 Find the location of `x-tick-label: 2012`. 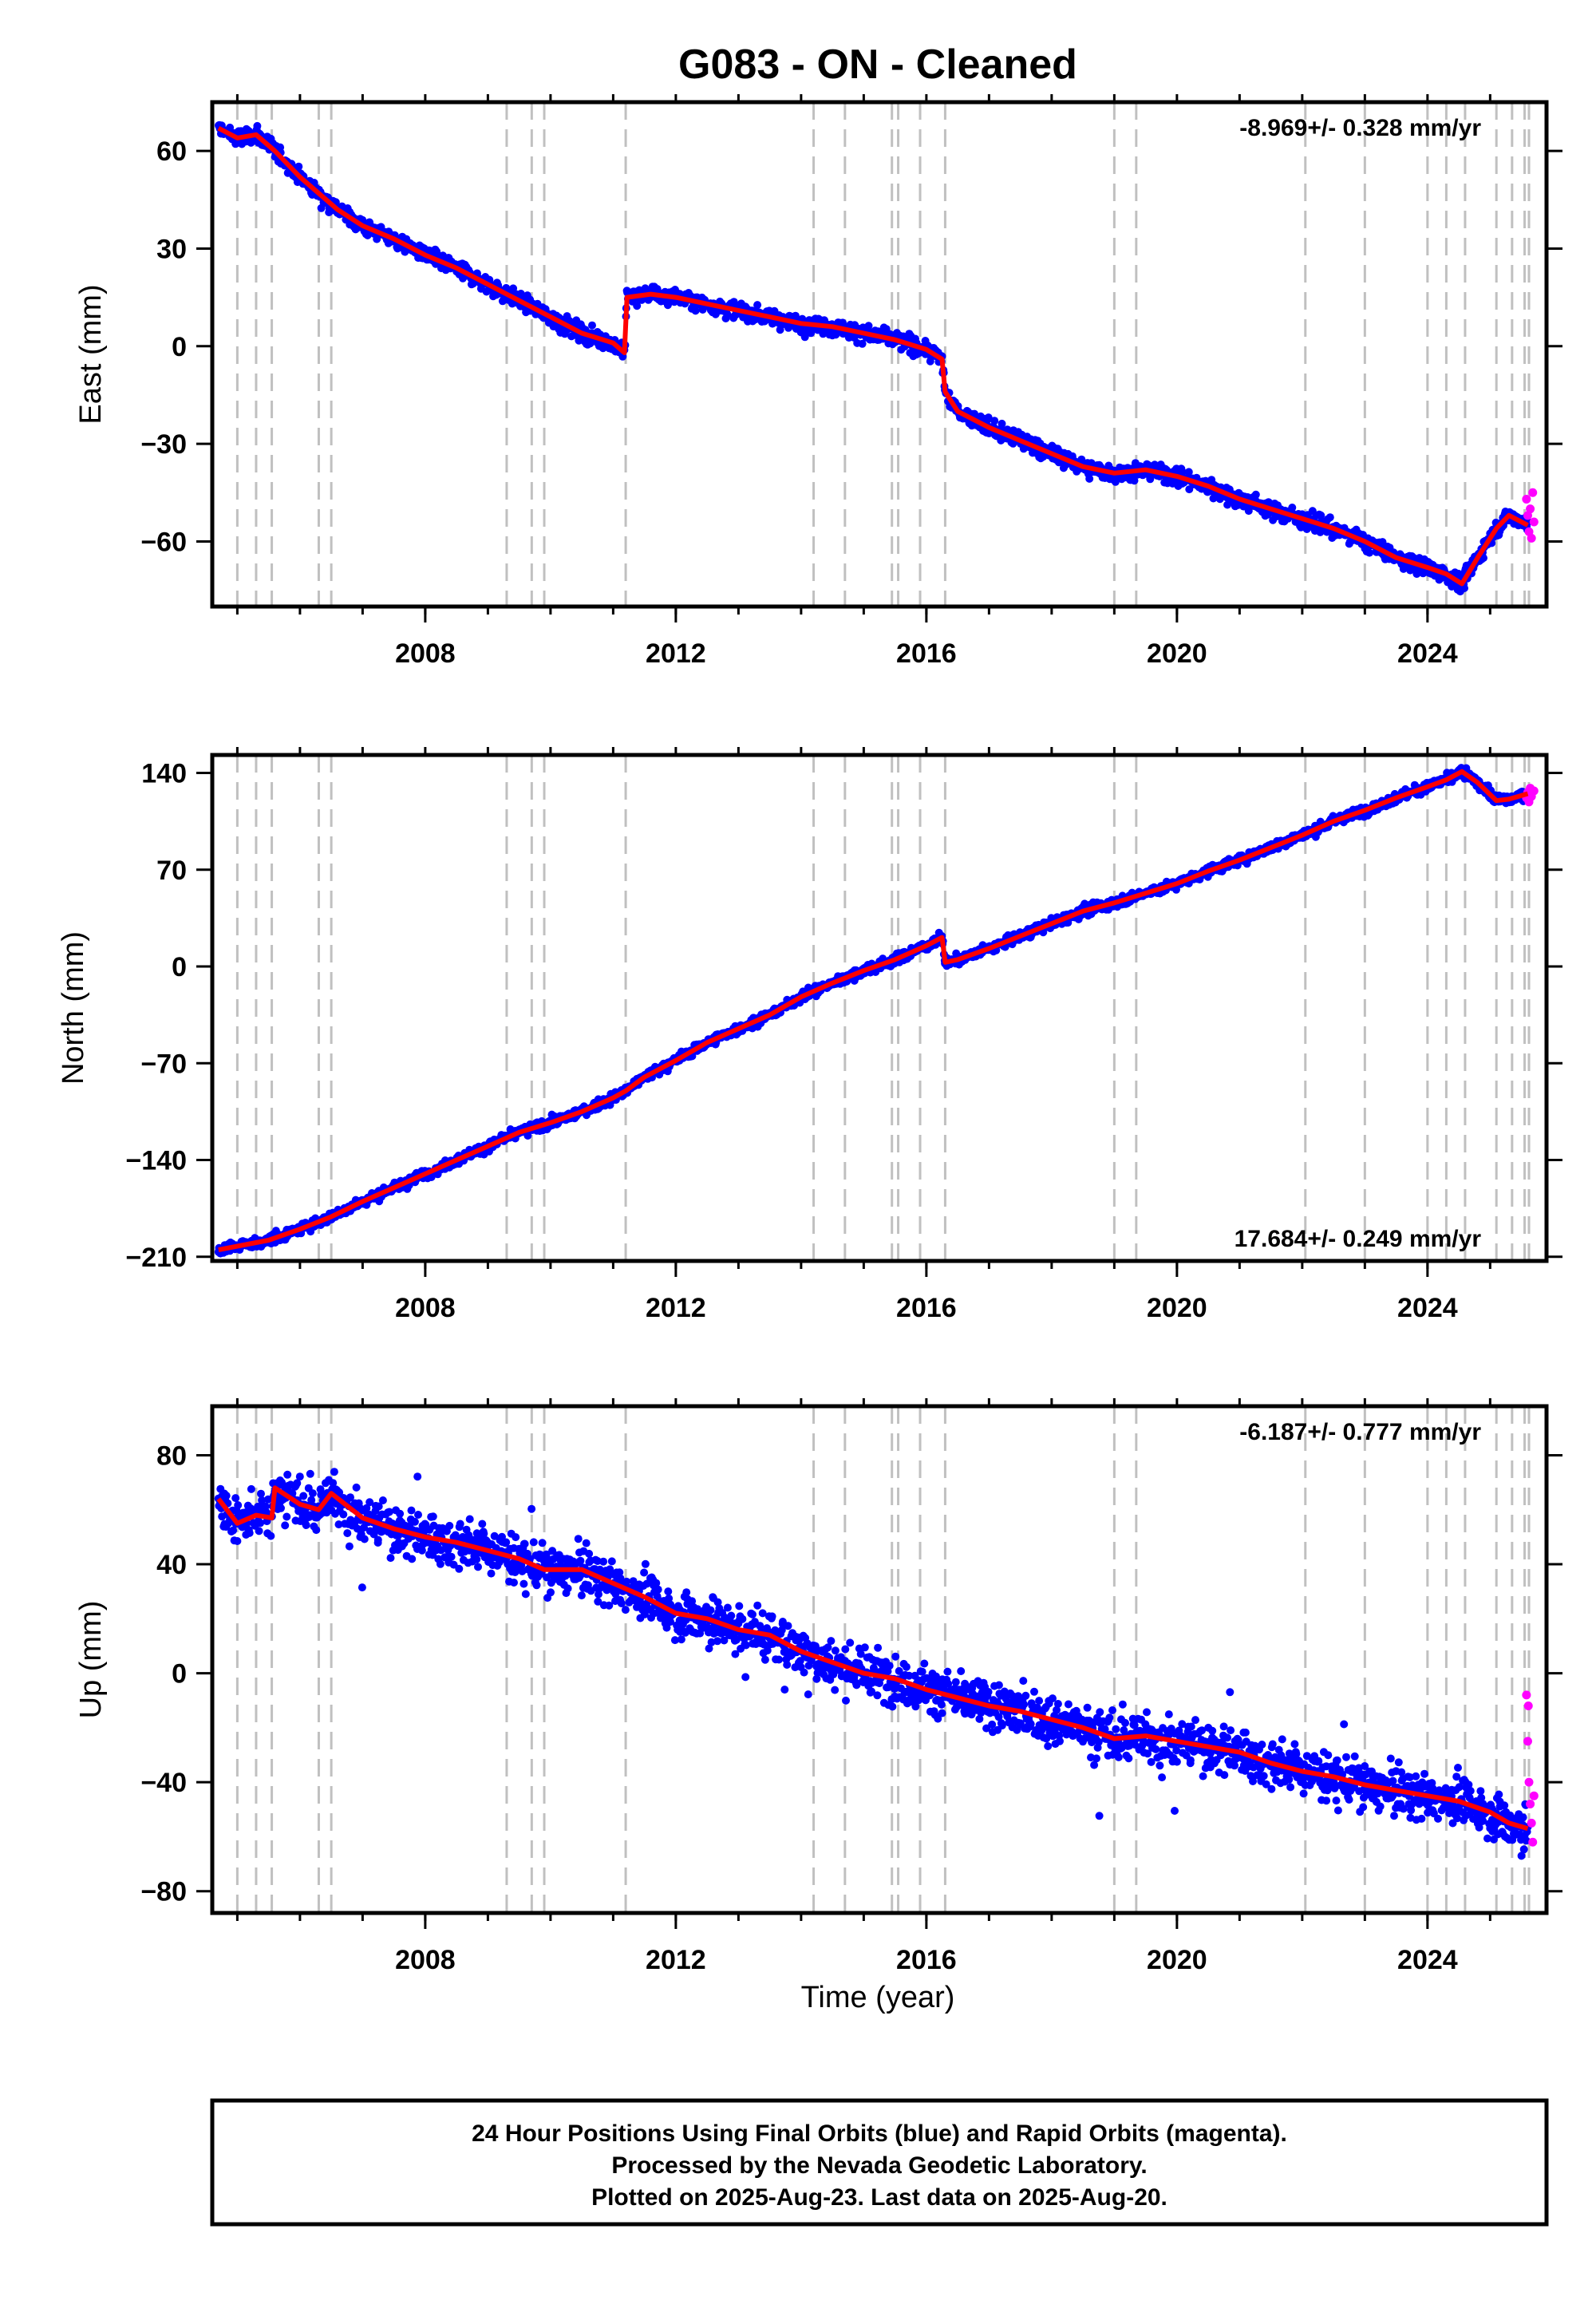

x-tick-label: 2012 is located at coordinates (676, 653).